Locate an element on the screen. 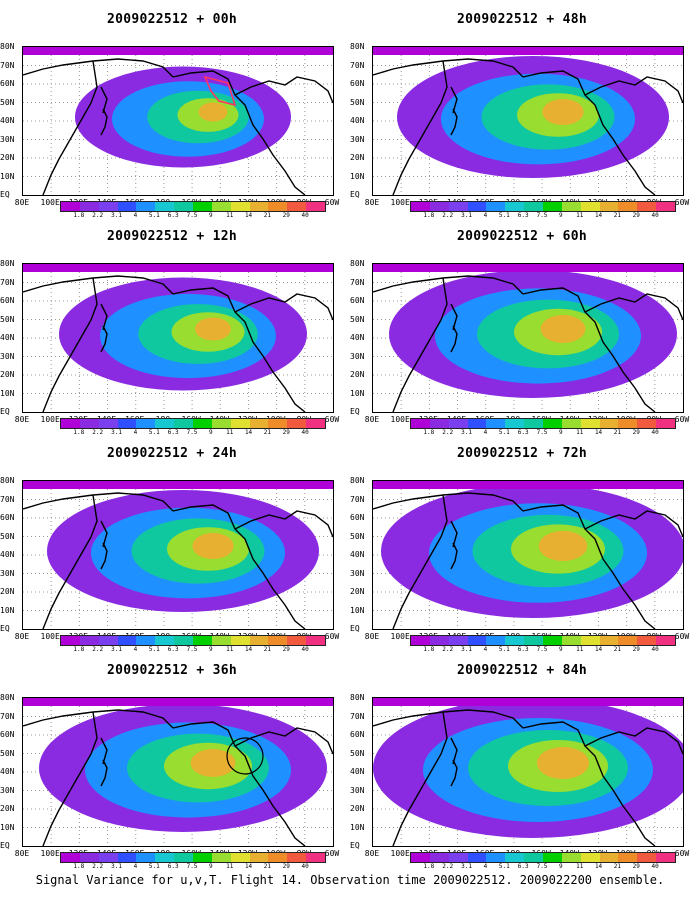 Image resolution: width=700 pixels, height=900 pixels. colorbar-level-label: 4 is located at coordinates (485, 649).